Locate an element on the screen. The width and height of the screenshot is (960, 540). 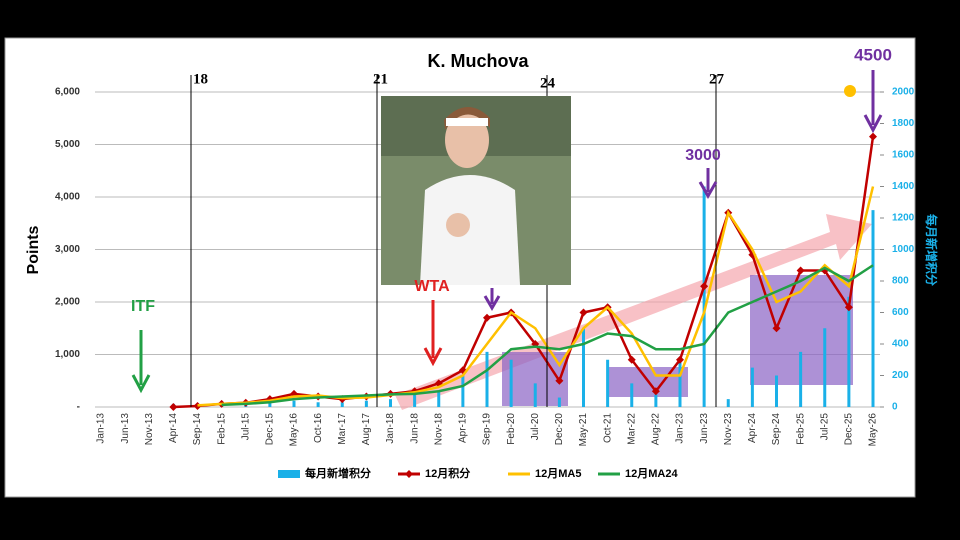
x-tick-label: Aug-17 is located at coordinates (366, 429).